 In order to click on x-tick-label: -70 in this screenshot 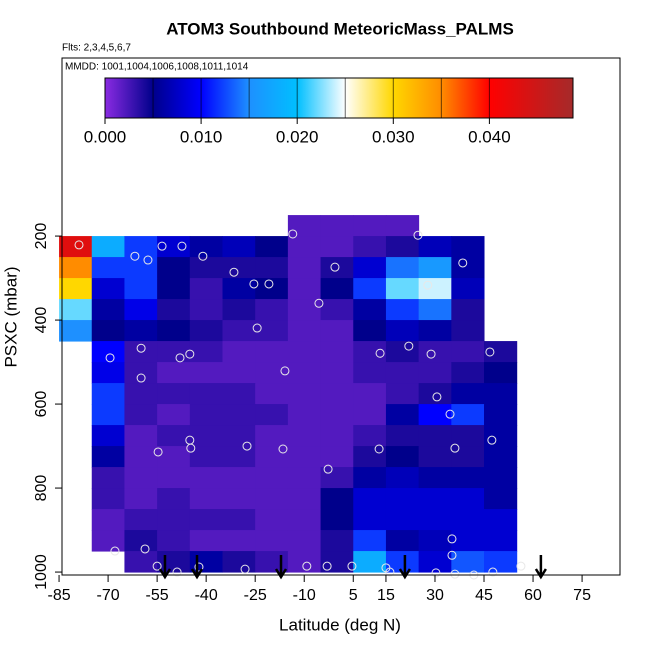, I will do `click(108, 595)`.